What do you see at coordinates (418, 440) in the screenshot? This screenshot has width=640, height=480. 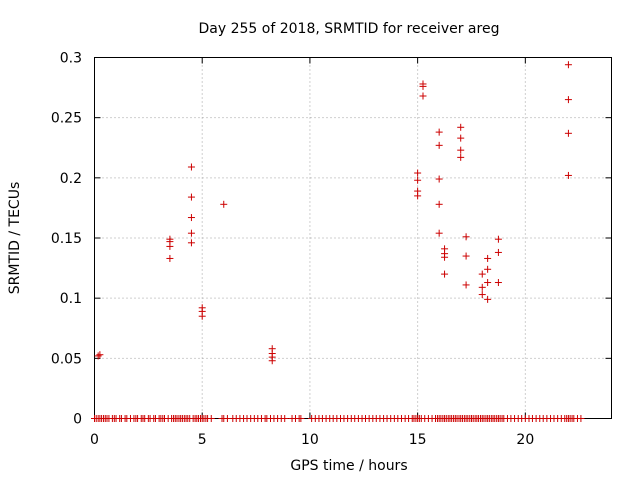 I see `x-tick-label: 15` at bounding box center [418, 440].